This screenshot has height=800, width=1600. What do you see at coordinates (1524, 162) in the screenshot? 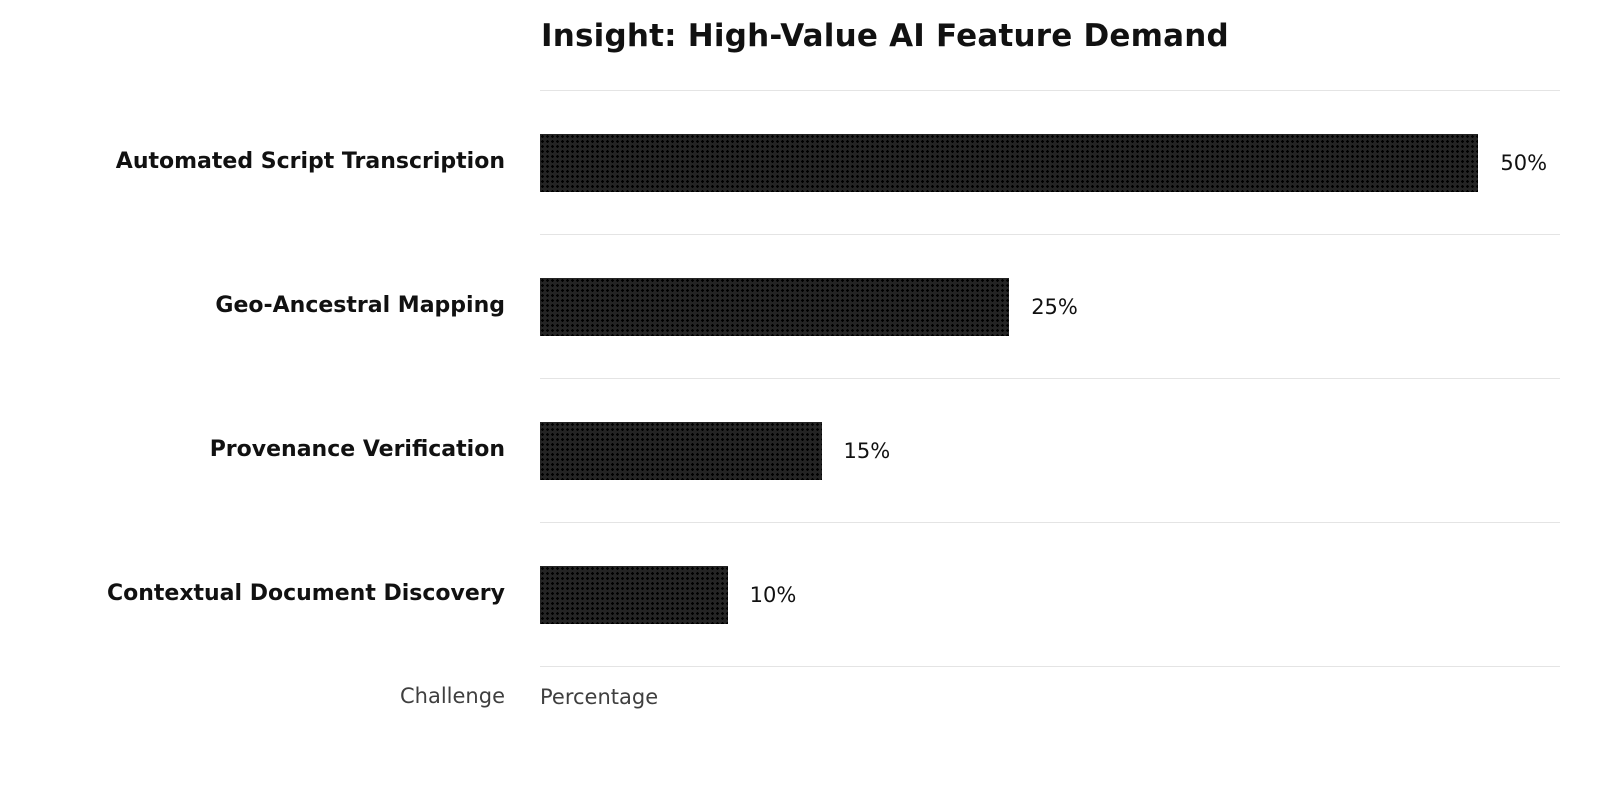
I see `value-label: 50%` at bounding box center [1524, 162].